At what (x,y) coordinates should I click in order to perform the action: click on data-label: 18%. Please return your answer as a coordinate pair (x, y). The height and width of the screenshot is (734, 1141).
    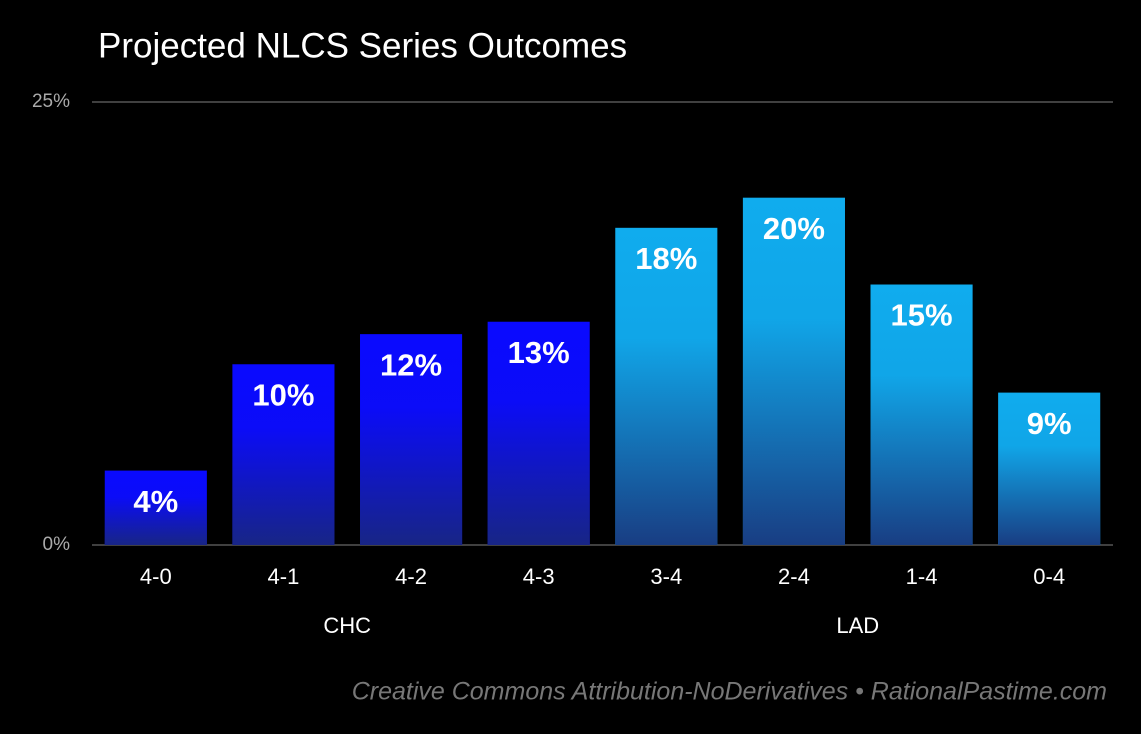
    Looking at the image, I should click on (666, 258).